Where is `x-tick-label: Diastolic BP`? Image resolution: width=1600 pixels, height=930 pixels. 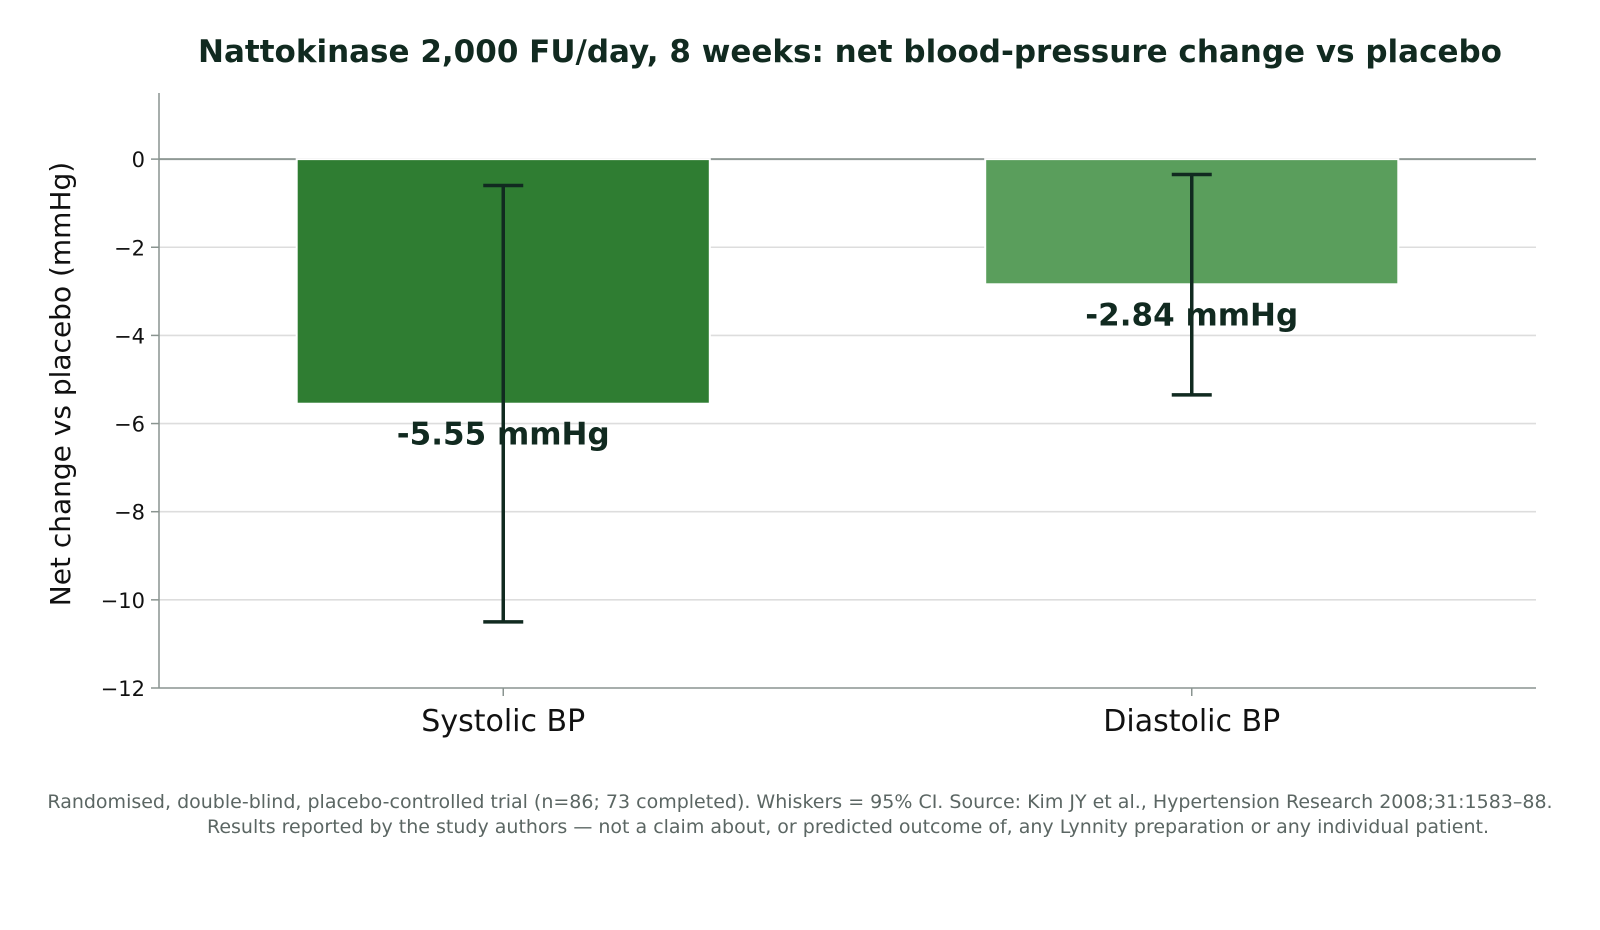 x-tick-label: Diastolic BP is located at coordinates (1191, 721).